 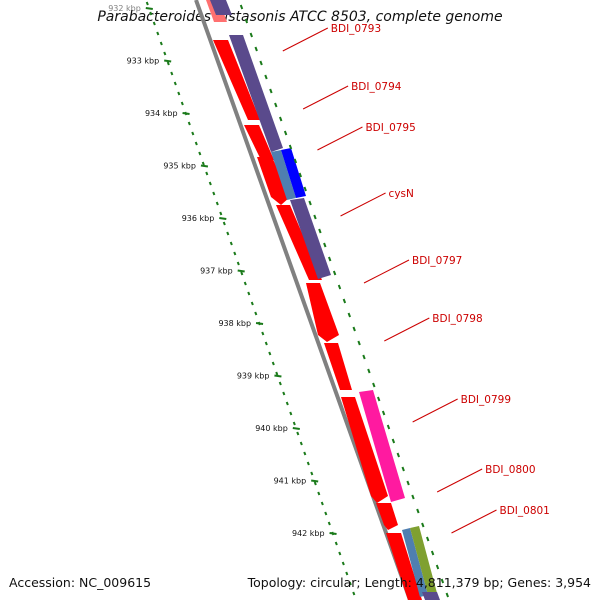 I want to click on gene-label: BDI_0797, so click(x=437, y=261).